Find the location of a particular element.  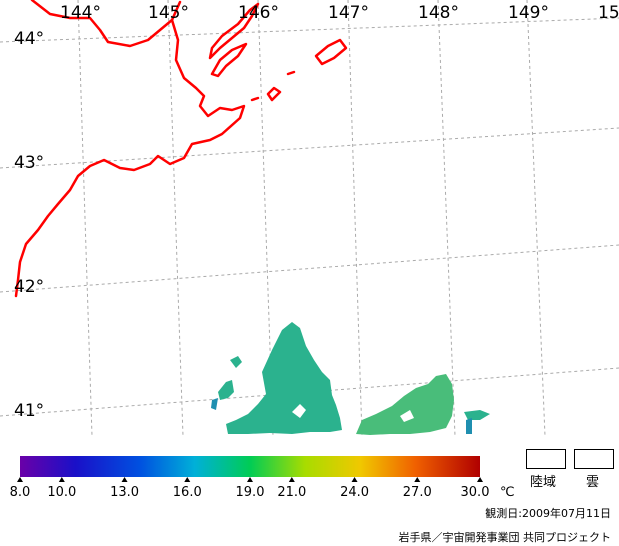

color-scale-bar is located at coordinates (250, 466).